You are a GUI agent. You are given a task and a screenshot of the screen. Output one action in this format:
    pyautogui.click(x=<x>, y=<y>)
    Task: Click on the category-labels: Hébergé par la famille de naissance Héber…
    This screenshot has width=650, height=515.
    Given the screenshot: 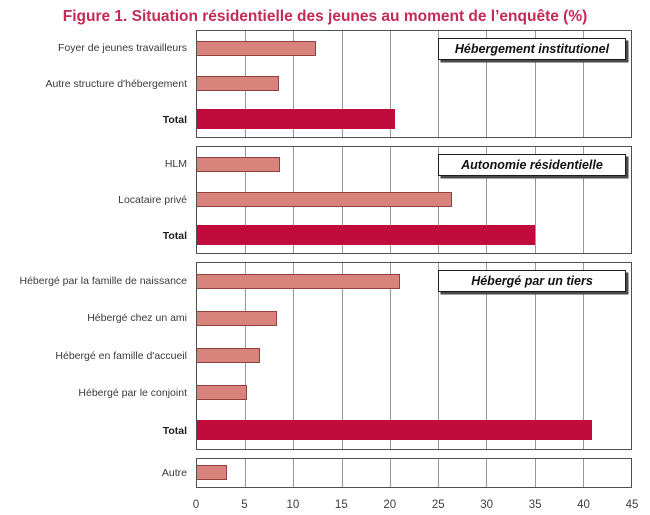 What is the action you would take?
    pyautogui.click(x=98, y=356)
    